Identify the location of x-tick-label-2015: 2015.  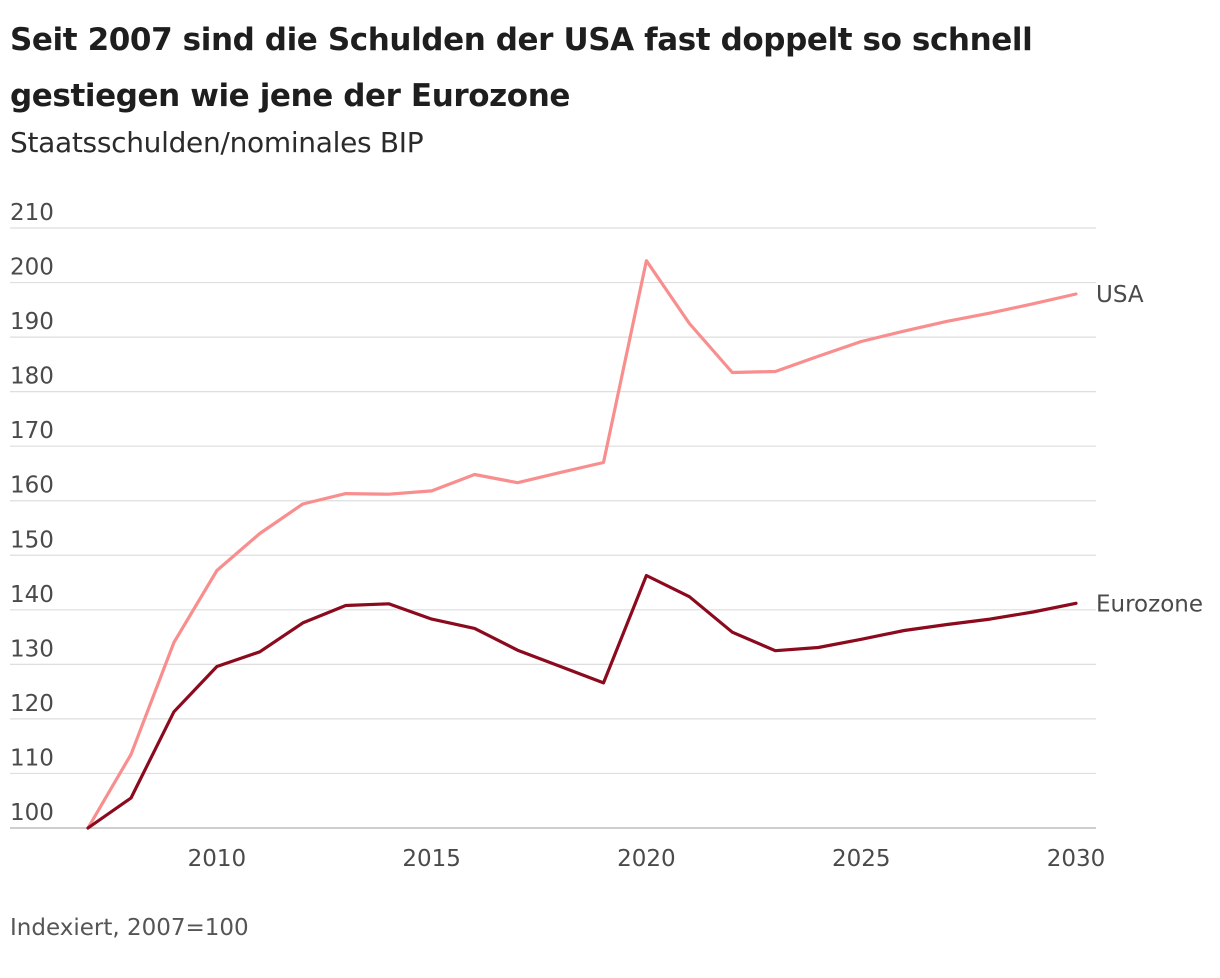
(431, 859).